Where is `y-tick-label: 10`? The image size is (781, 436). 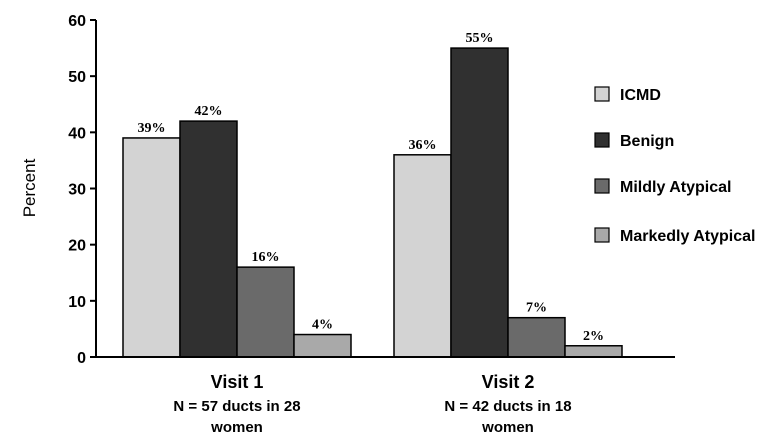 y-tick-label: 10 is located at coordinates (77, 302).